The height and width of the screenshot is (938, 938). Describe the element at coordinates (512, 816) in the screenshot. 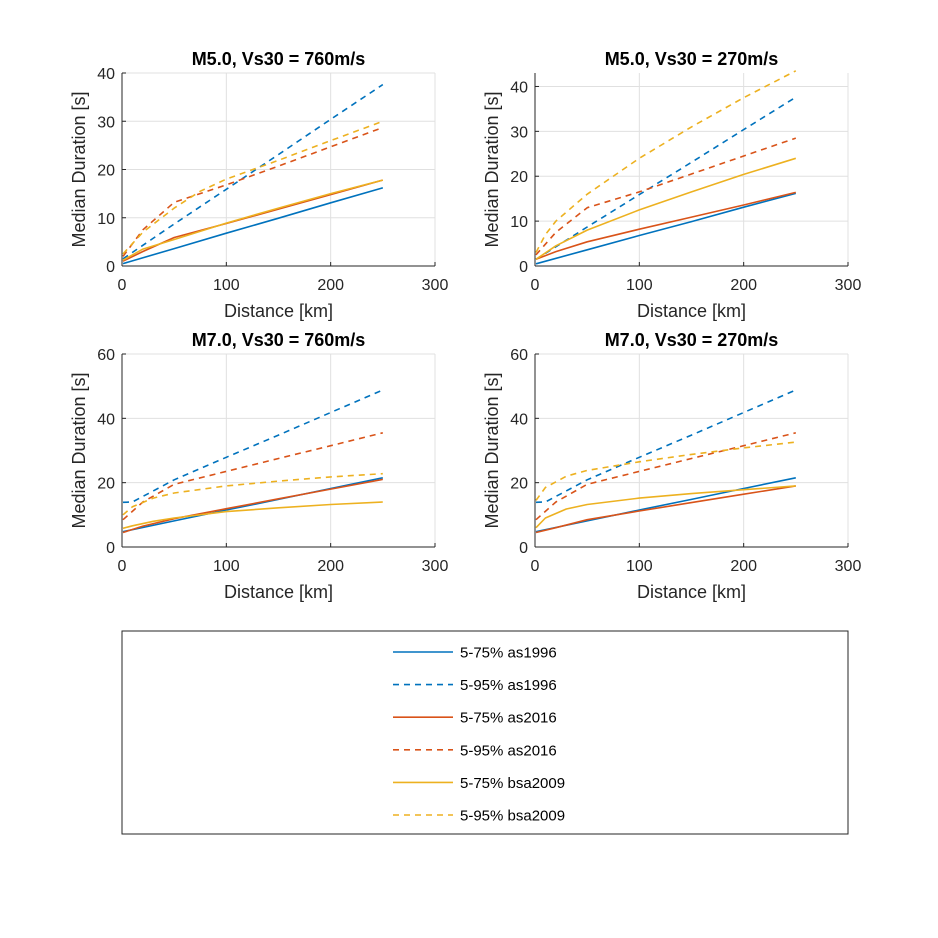

I see `legend-label: 5-95% bsa2009` at that location.